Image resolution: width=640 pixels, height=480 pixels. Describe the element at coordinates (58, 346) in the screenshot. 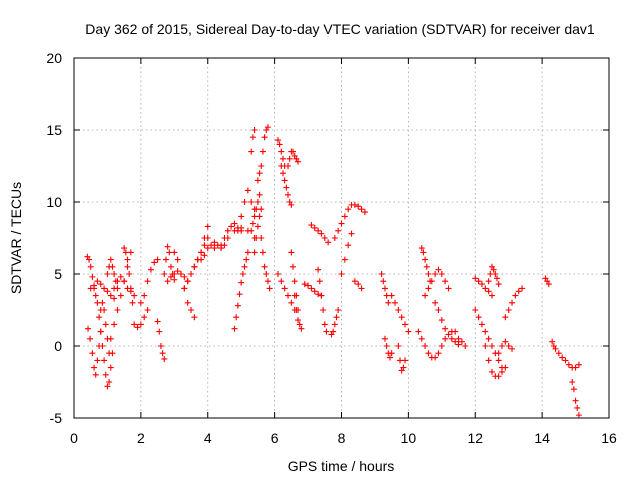

I see `y-tick-label-1: 0` at that location.